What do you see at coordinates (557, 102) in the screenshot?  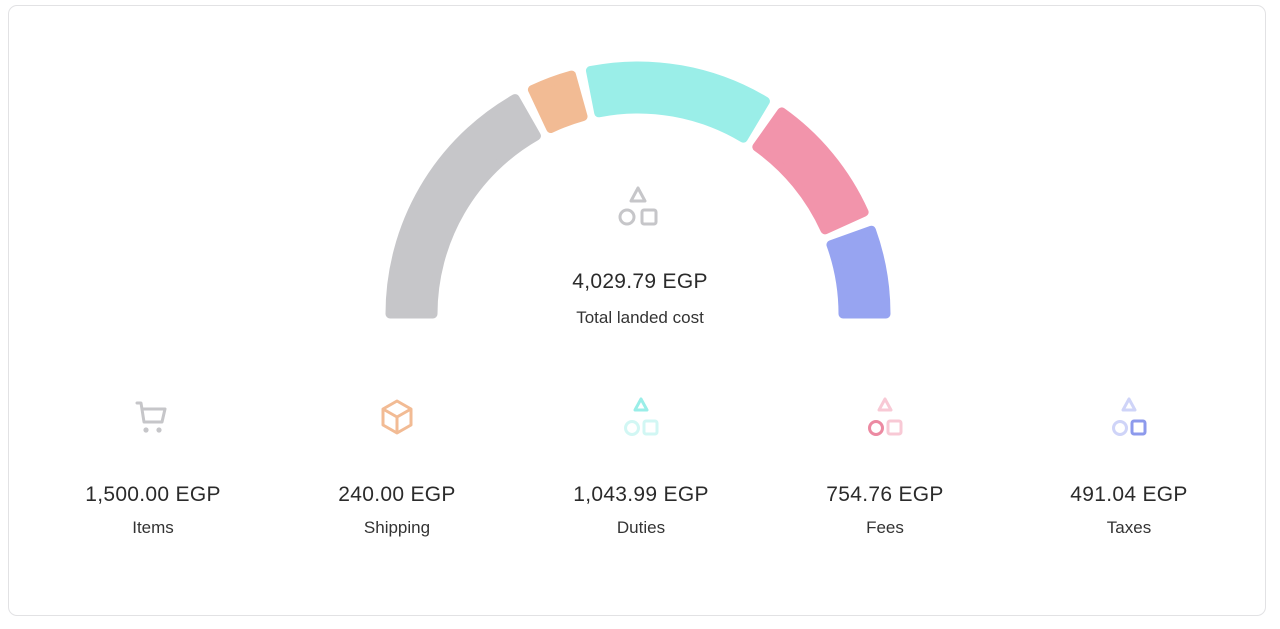 I see `gauge-segment-shipping` at bounding box center [557, 102].